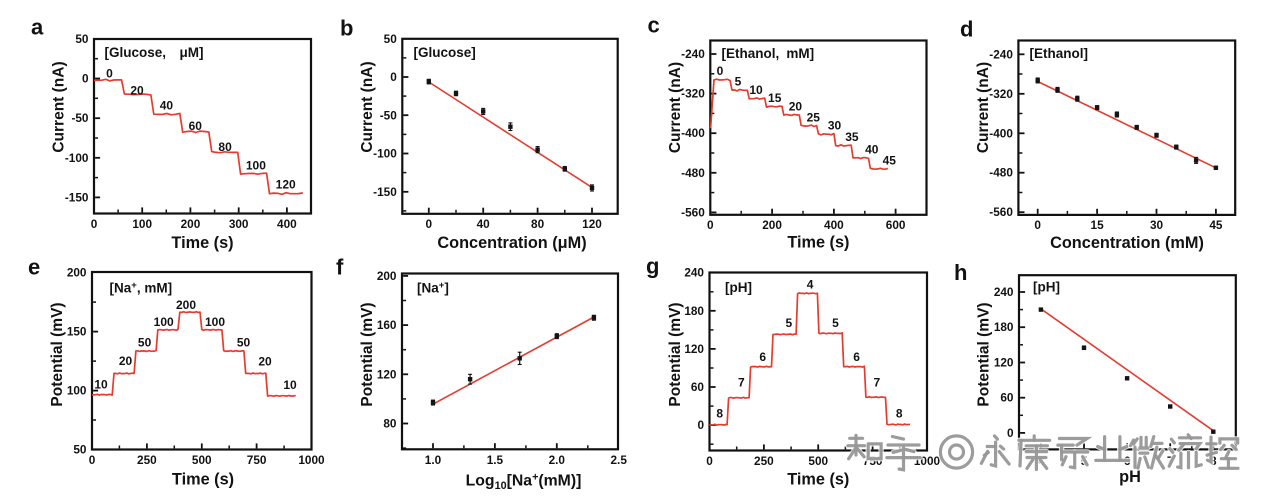 The height and width of the screenshot is (502, 1265). What do you see at coordinates (77, 158) in the screenshot?
I see `svg-text: -100` at bounding box center [77, 158].